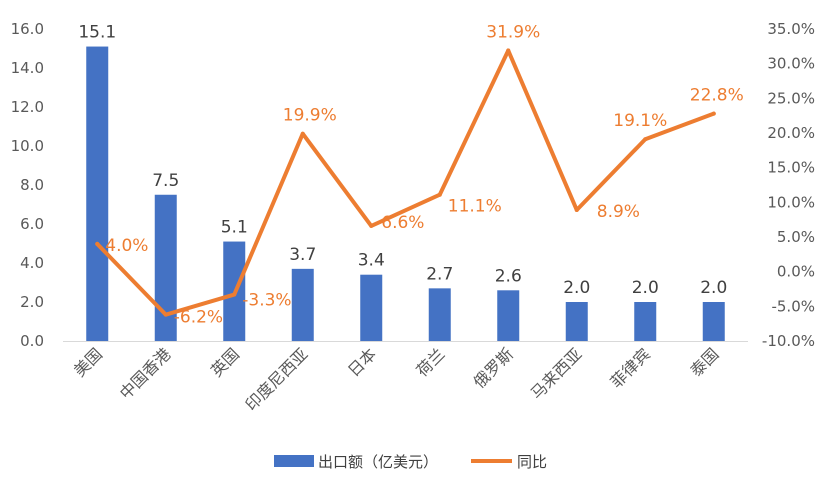 This screenshot has width=825, height=479. Describe the element at coordinates (277, 379) in the screenshot. I see `x-category-label: 印度尼西亚` at that location.